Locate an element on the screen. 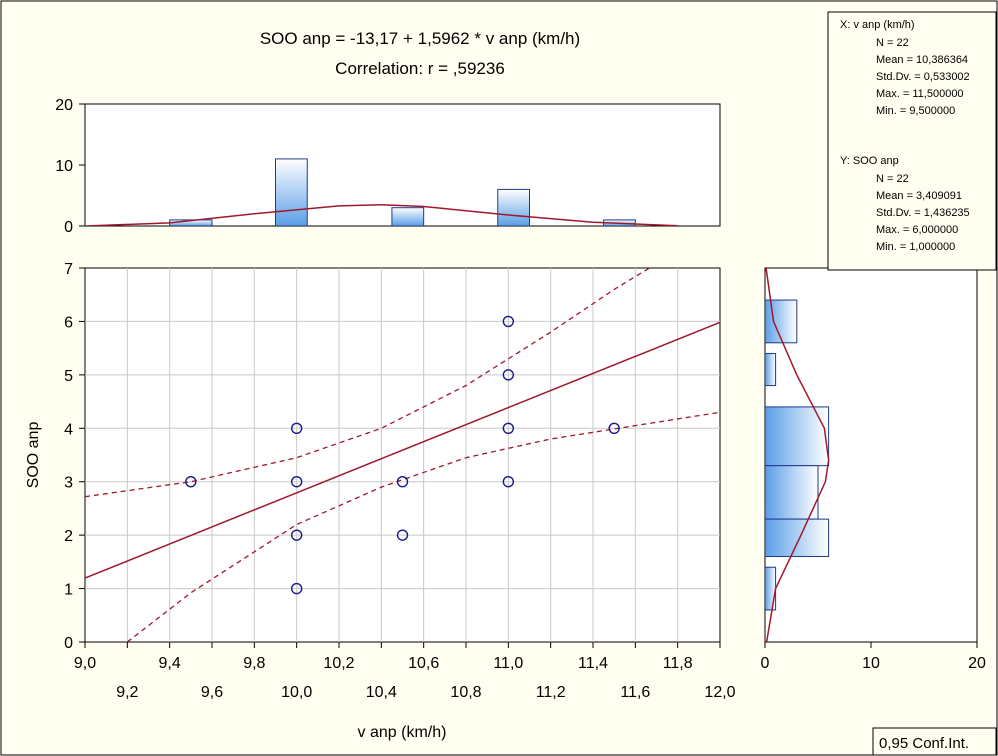 This screenshot has width=998, height=756. x-tick-label: 9,8 is located at coordinates (254, 663).